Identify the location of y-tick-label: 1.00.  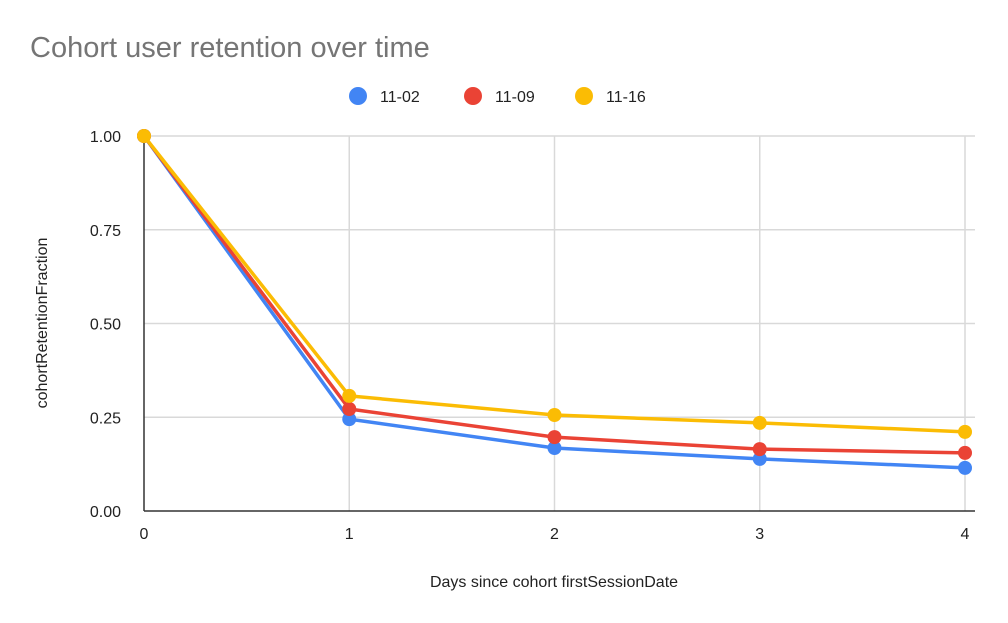
(105, 137).